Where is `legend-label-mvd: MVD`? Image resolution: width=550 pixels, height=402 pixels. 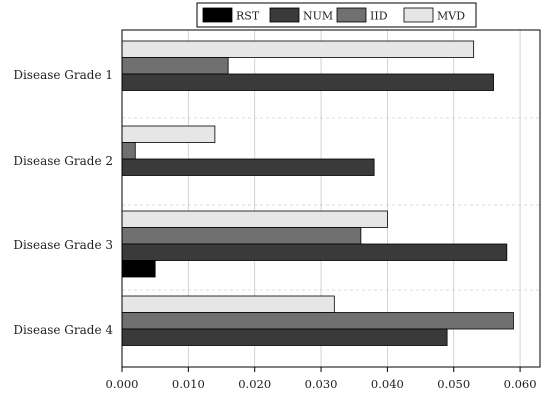 legend-label-mvd: MVD is located at coordinates (451, 16).